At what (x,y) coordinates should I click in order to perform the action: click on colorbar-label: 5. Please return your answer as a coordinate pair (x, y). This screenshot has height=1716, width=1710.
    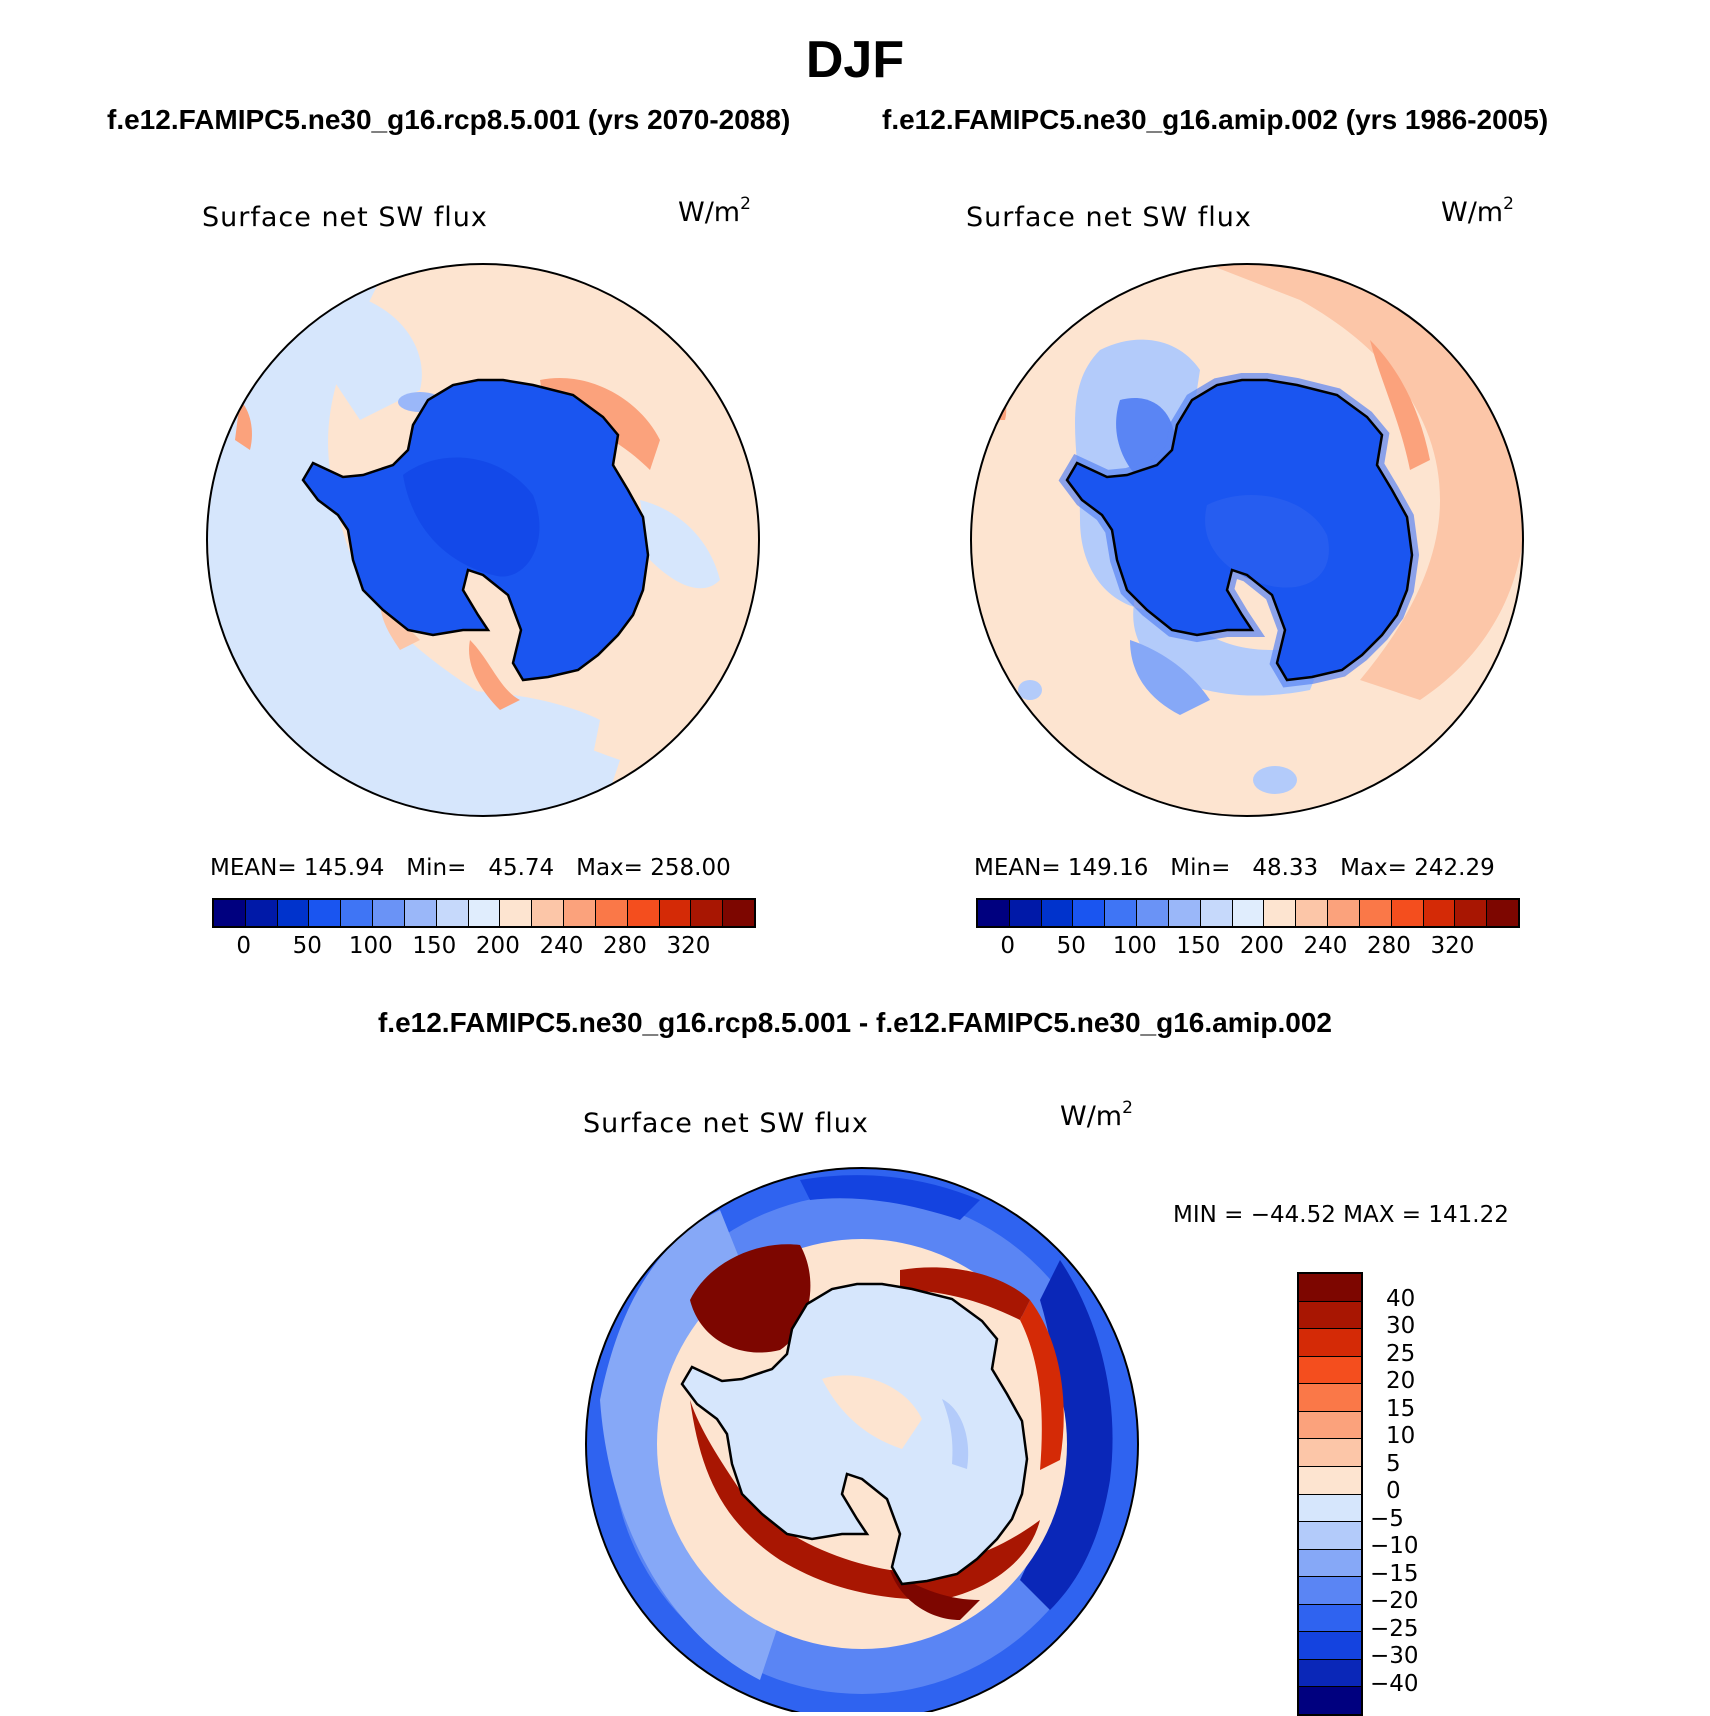
    Looking at the image, I should click on (1393, 1463).